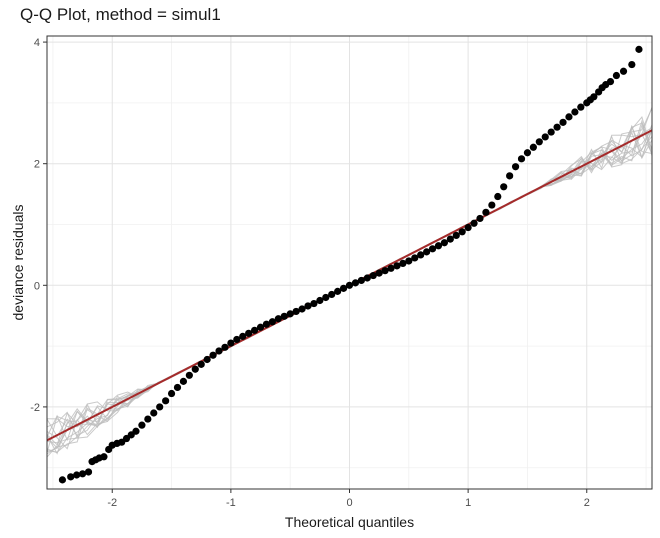 The height and width of the screenshot is (538, 660). Describe the element at coordinates (587, 503) in the screenshot. I see `x-tick-label: 2` at that location.